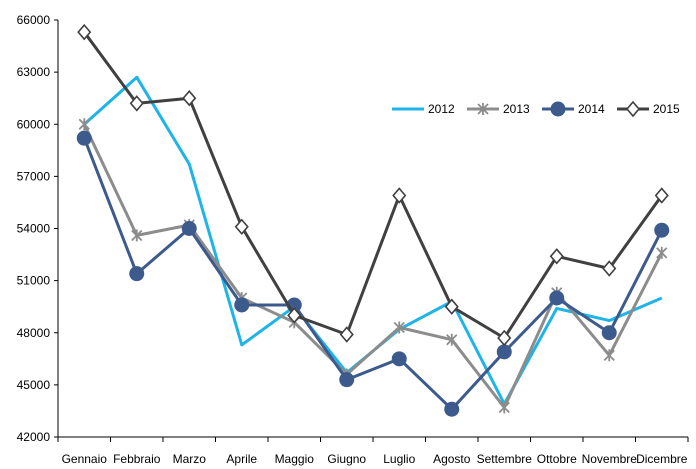 The image size is (696, 469). I want to click on x-tick-label: Giugno, so click(346, 459).